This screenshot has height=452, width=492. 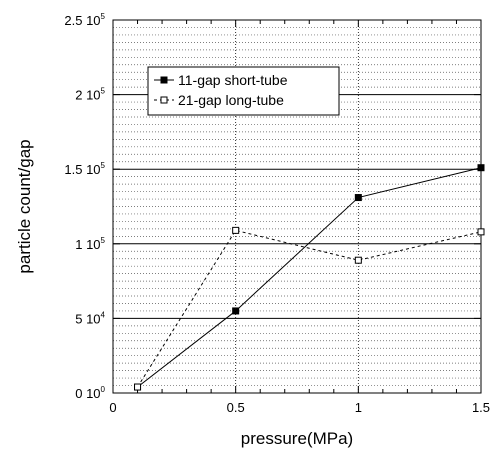 I want to click on legend-items: 11-gap short-tube 21-gap long-tube, so click(x=221, y=90).